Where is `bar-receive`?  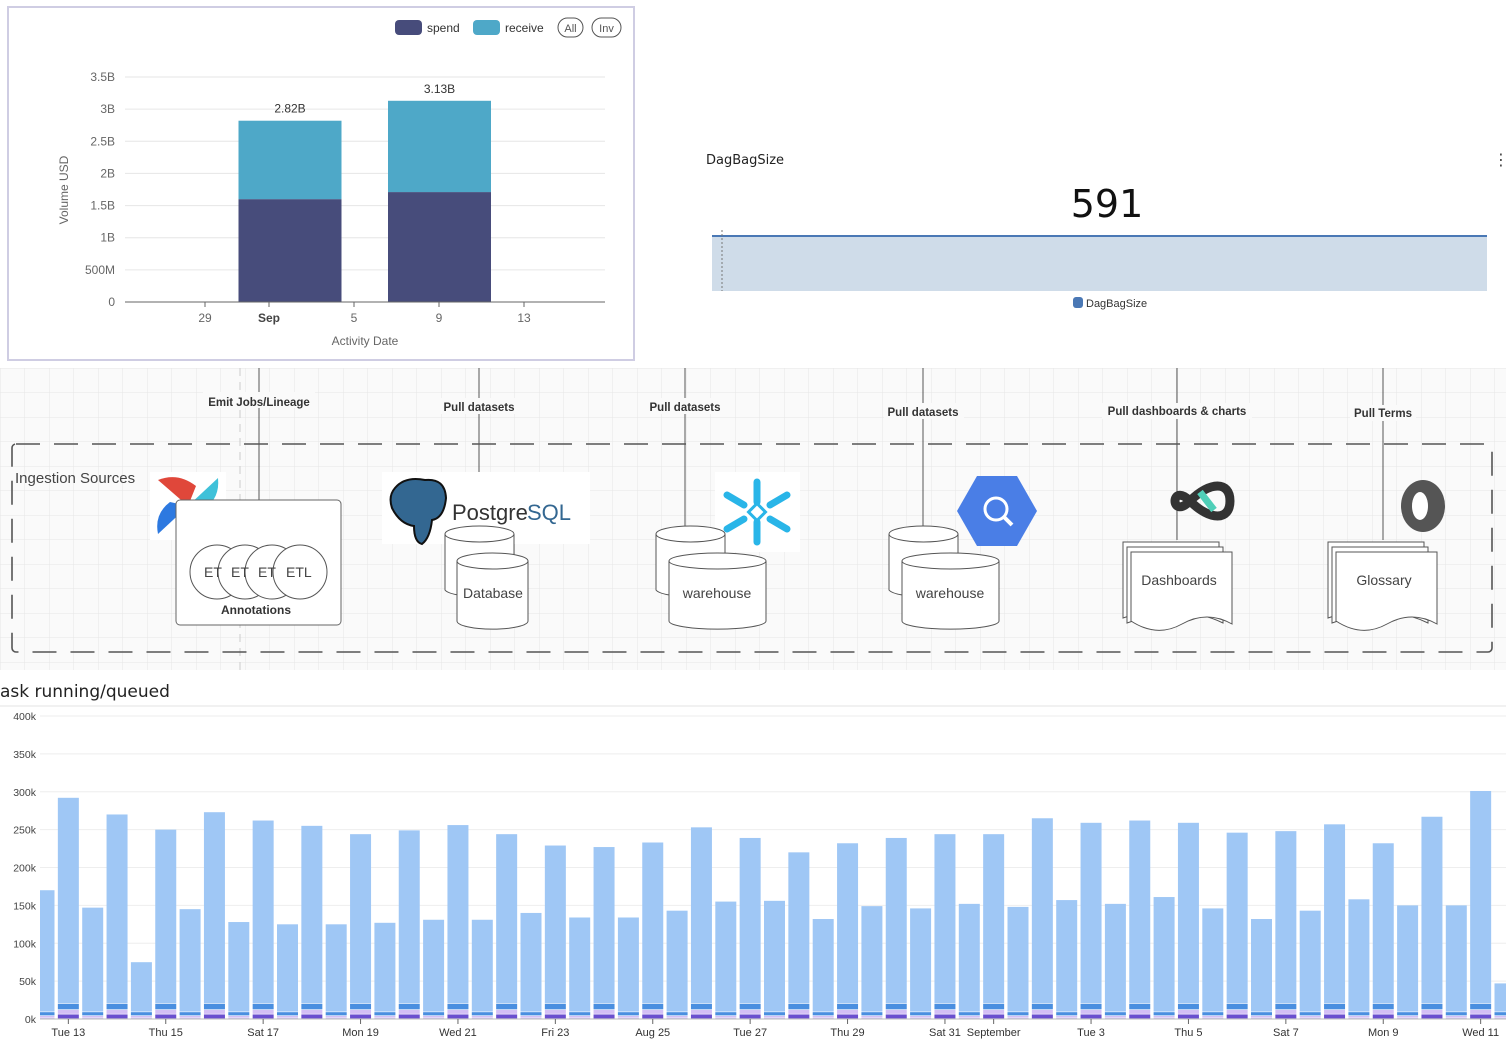
bar-receive is located at coordinates (290, 160).